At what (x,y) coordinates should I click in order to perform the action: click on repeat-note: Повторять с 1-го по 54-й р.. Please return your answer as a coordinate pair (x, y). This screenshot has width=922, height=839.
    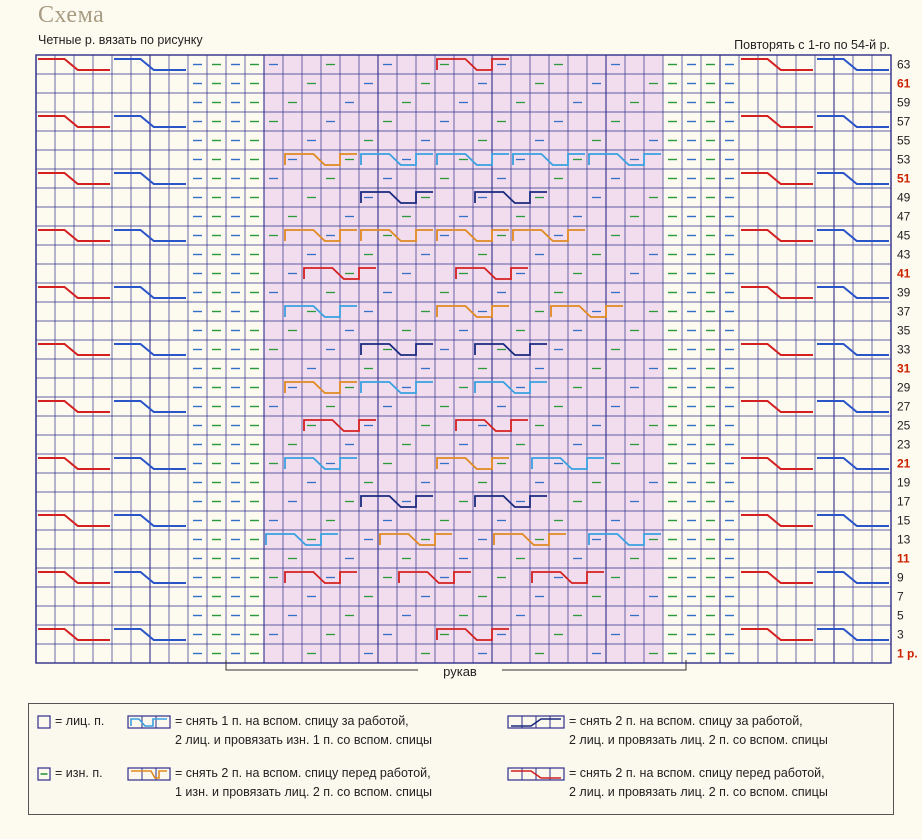
    Looking at the image, I should click on (812, 45).